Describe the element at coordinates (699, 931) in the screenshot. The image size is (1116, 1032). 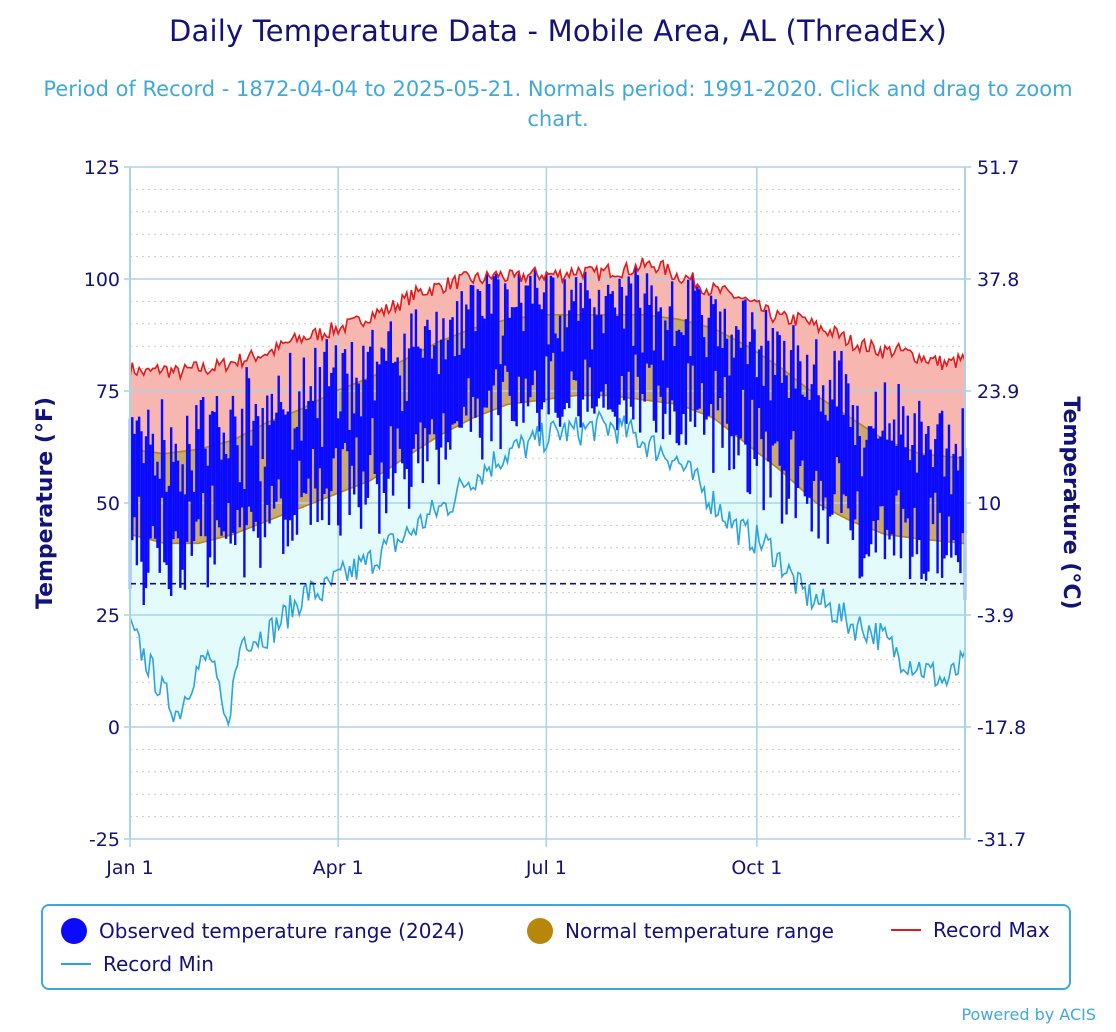
I see `legend-label-normal: Normal temperature range` at that location.